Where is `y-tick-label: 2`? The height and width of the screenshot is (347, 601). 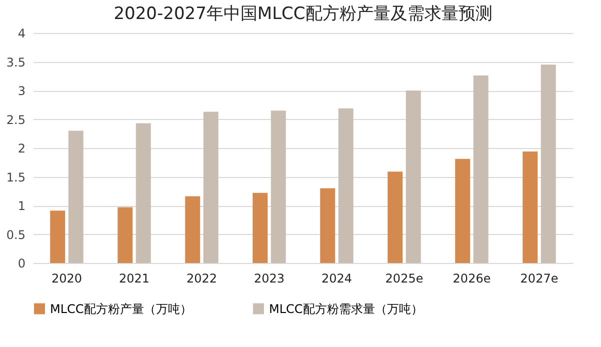
y-tick-label: 2 is located at coordinates (22, 149).